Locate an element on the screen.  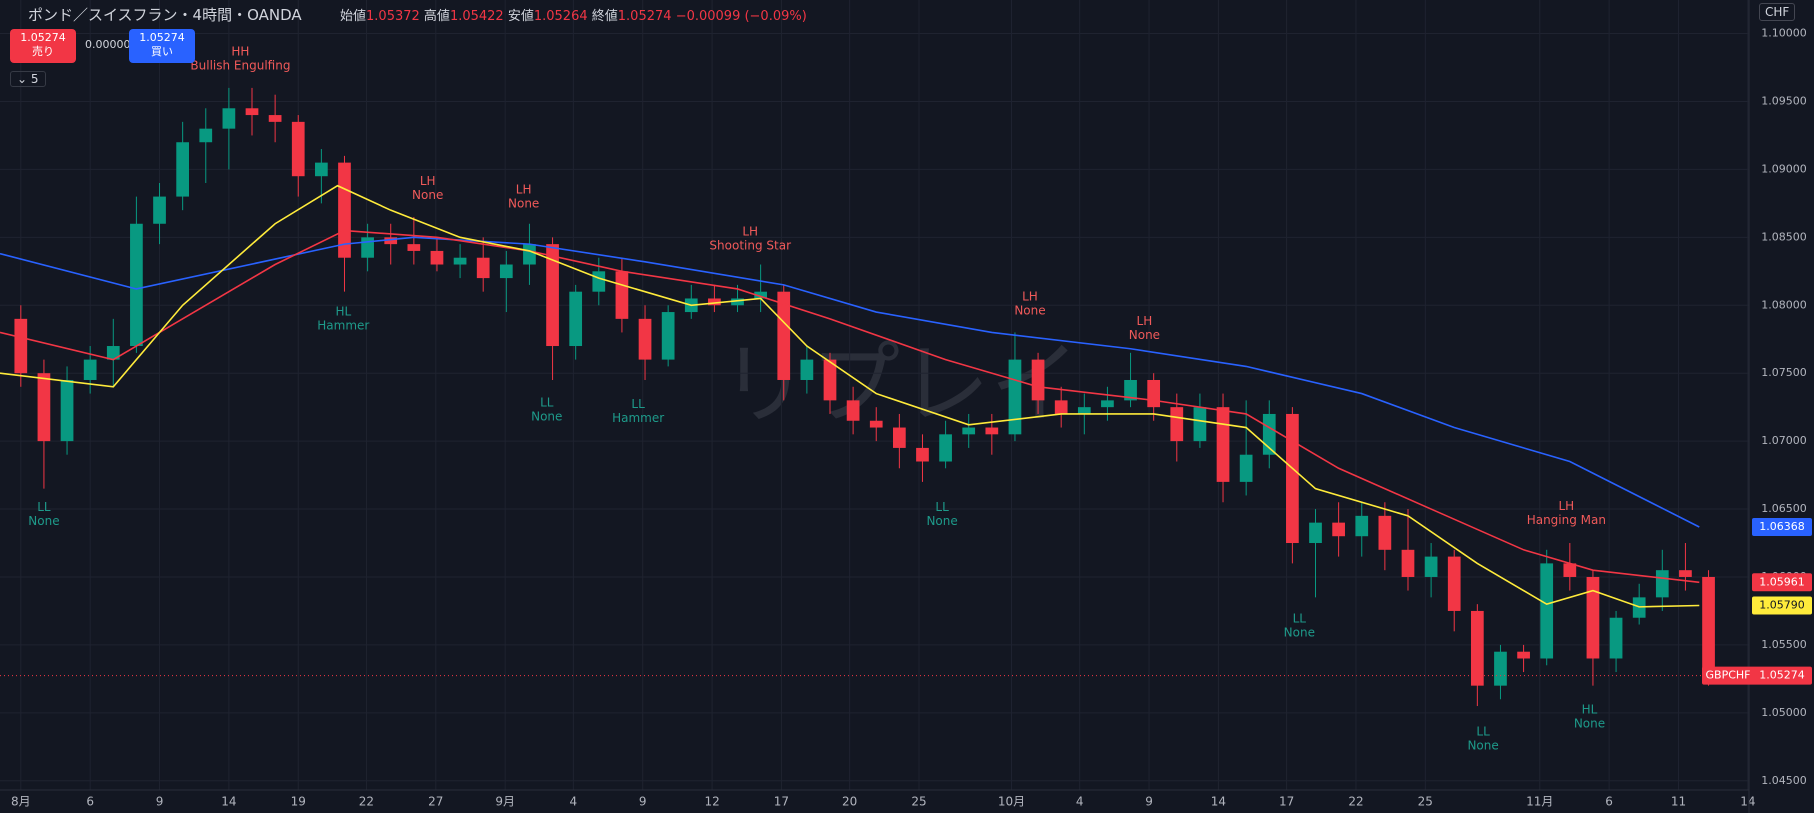
annotation-pattern: Hanging Man is located at coordinates (1566, 520).